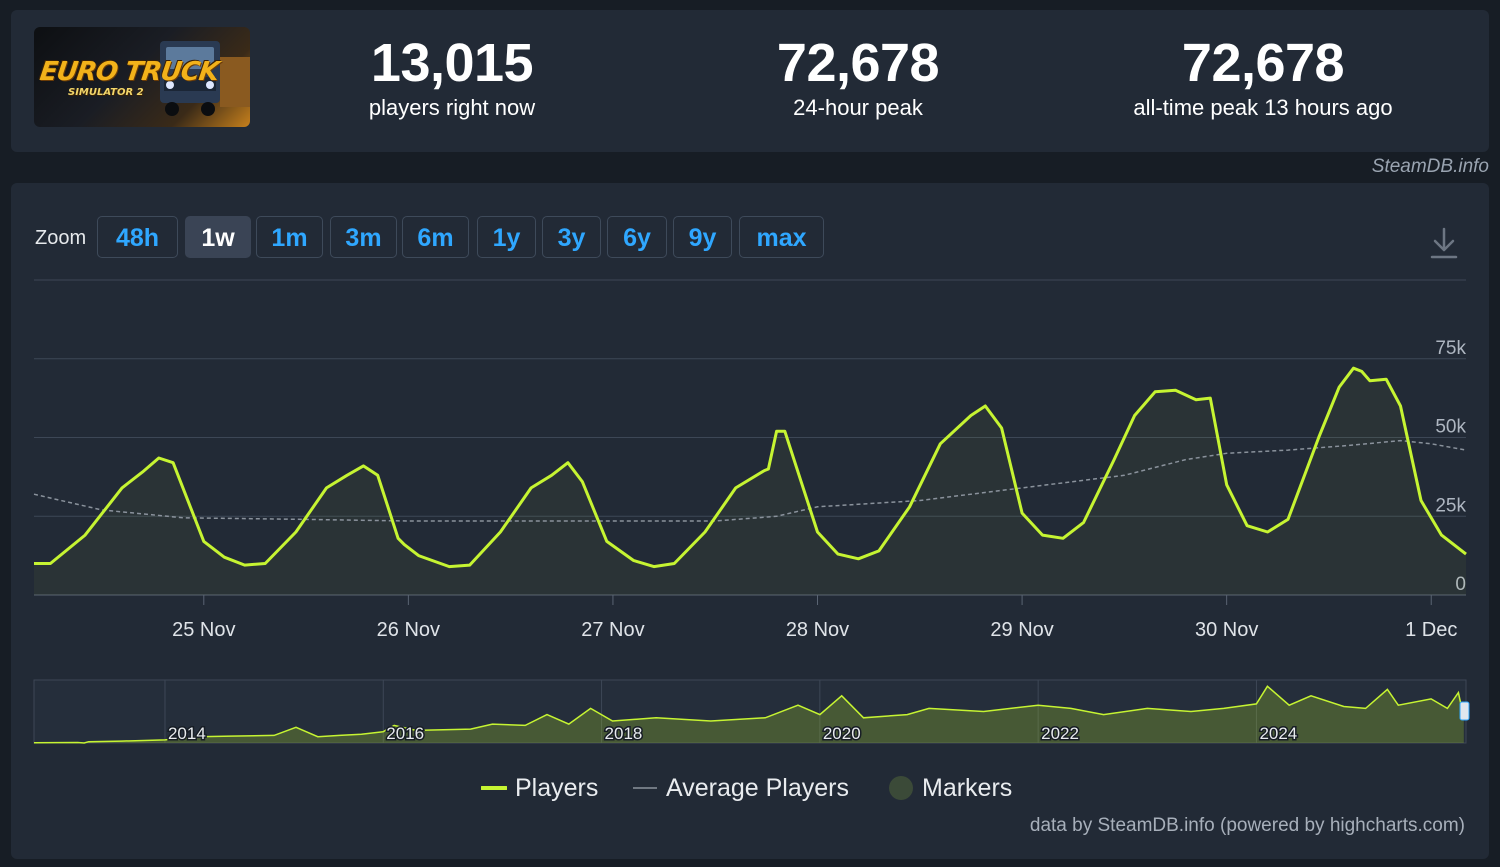 The width and height of the screenshot is (1500, 867). I want to click on navigator-year-label: 2018, so click(624, 733).